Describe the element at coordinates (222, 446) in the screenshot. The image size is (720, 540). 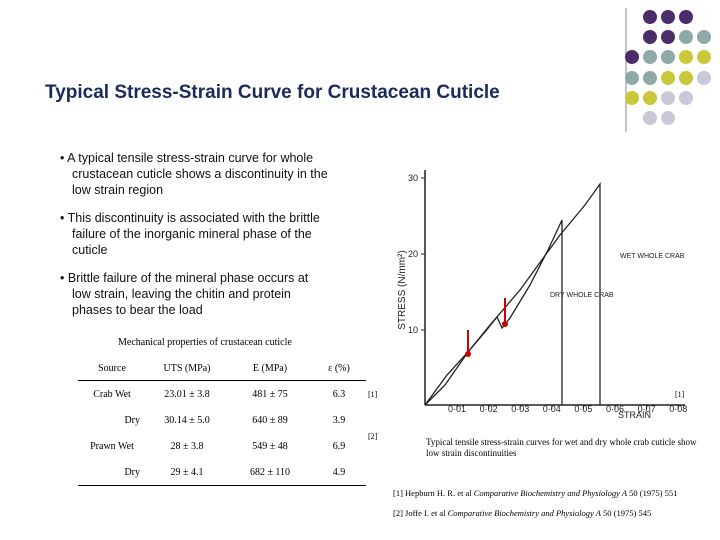
I see `table-row: Prawn Wet 28 ± 3.8 549 ± 48 6.9` at that location.